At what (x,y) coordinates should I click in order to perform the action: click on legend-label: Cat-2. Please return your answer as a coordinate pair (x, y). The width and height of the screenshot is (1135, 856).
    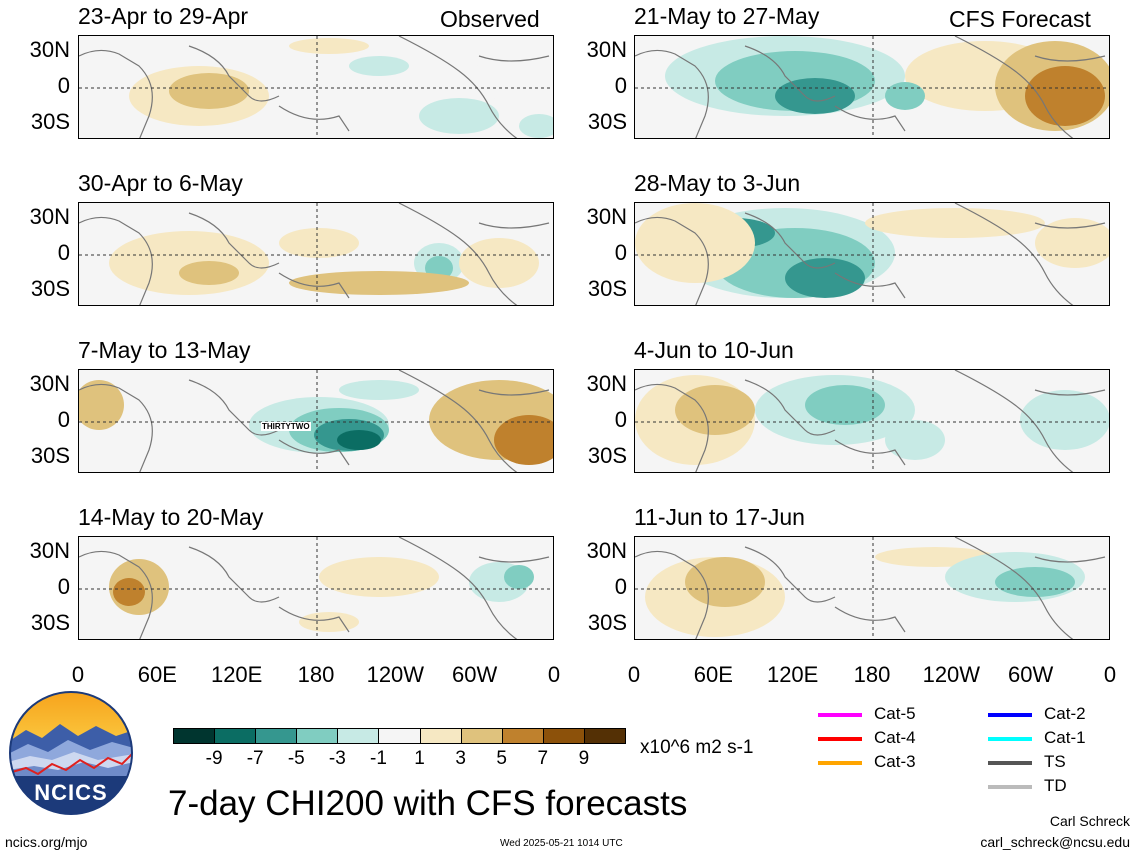
    Looking at the image, I should click on (1065, 713).